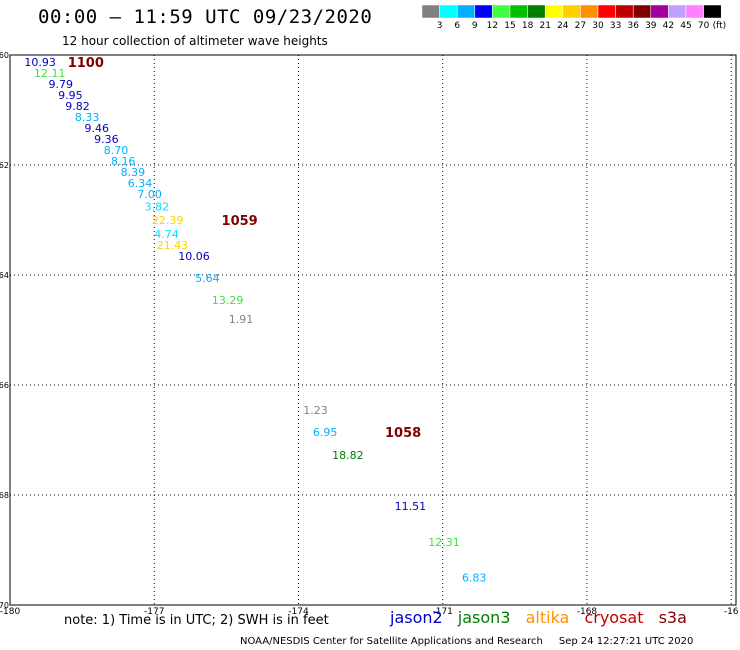 The height and width of the screenshot is (650, 740). Describe the element at coordinates (298, 612) in the screenshot. I see `x-tick-label: -174` at that location.